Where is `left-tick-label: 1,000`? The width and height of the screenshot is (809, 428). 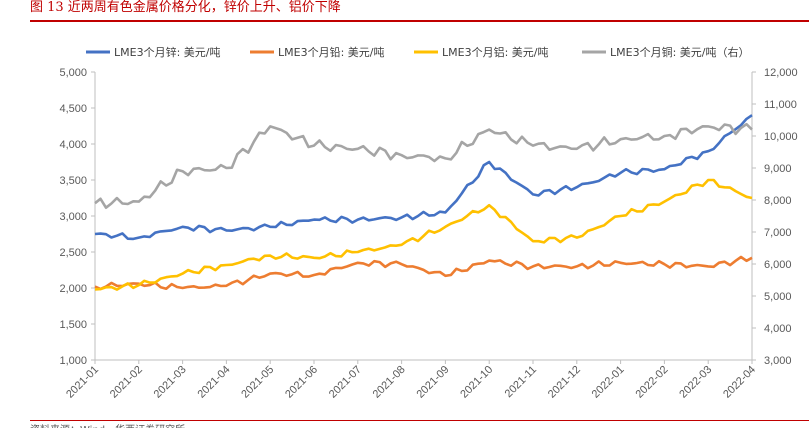
left-tick-label: 1,000 is located at coordinates (73, 361).